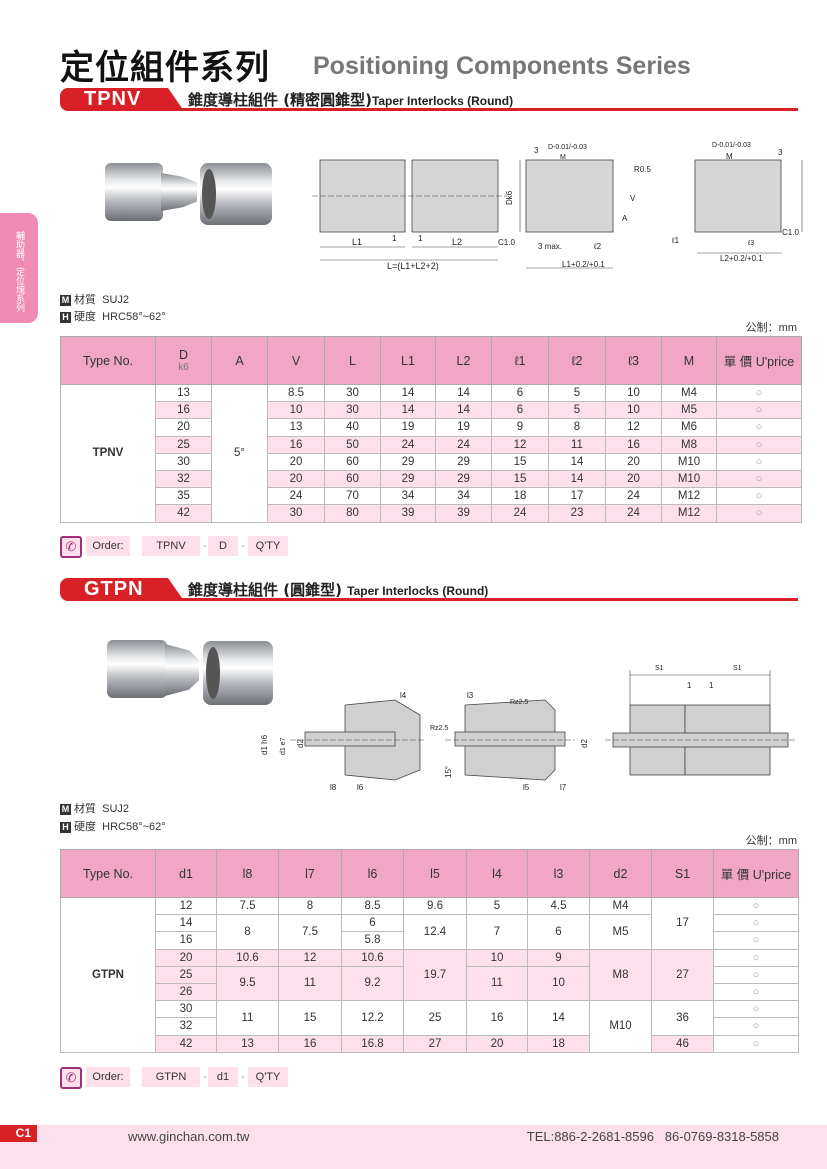 This screenshot has width=827, height=1169. Describe the element at coordinates (633, 360) in the screenshot. I see `column-header-label: ℓ3` at that location.